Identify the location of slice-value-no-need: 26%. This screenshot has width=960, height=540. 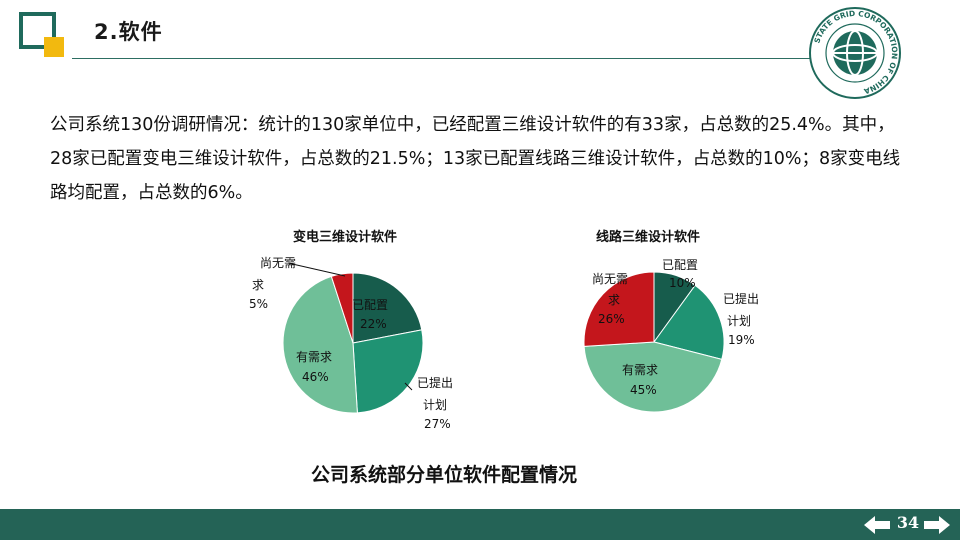
(611, 319).